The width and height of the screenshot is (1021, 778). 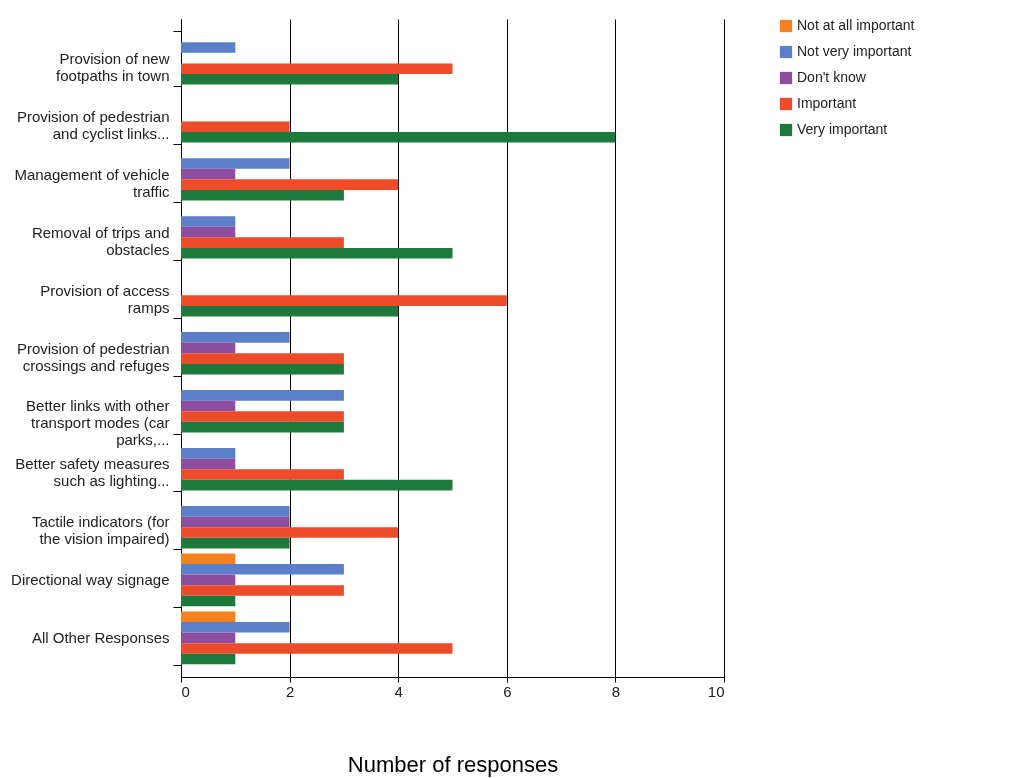 What do you see at coordinates (90, 580) in the screenshot?
I see `y-tick-label: Directional way signage` at bounding box center [90, 580].